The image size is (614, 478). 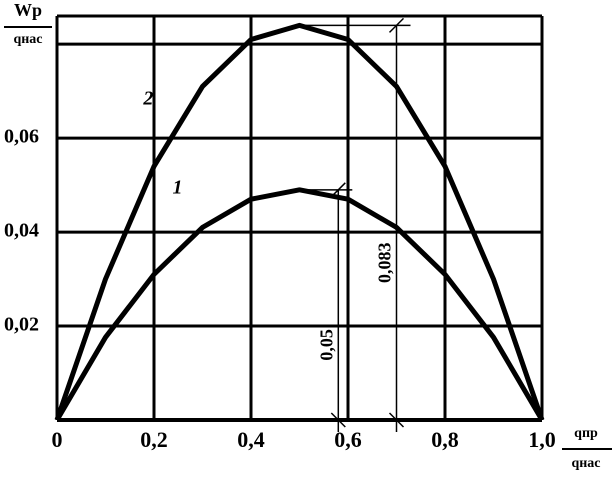 What do you see at coordinates (585, 463) in the screenshot?
I see `x-label-denominator: qнас` at bounding box center [585, 463].